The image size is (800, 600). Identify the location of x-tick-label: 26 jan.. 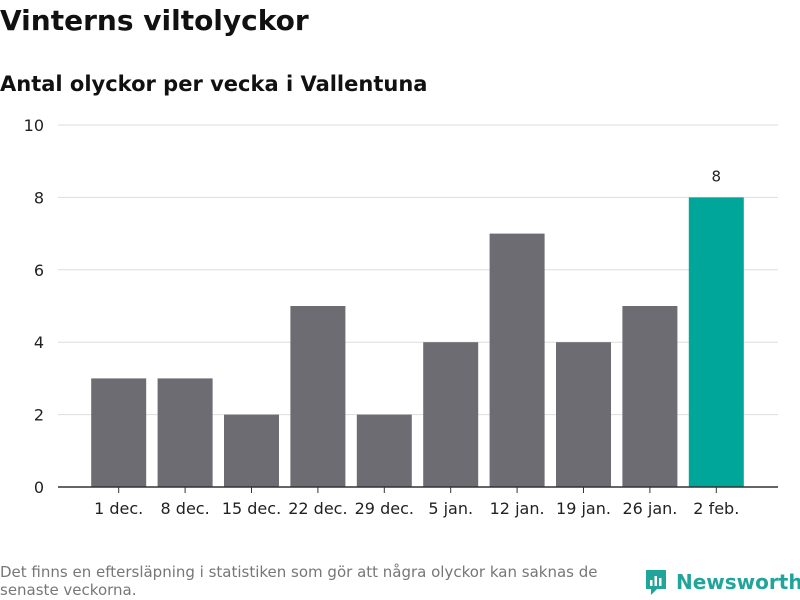
(649, 508).